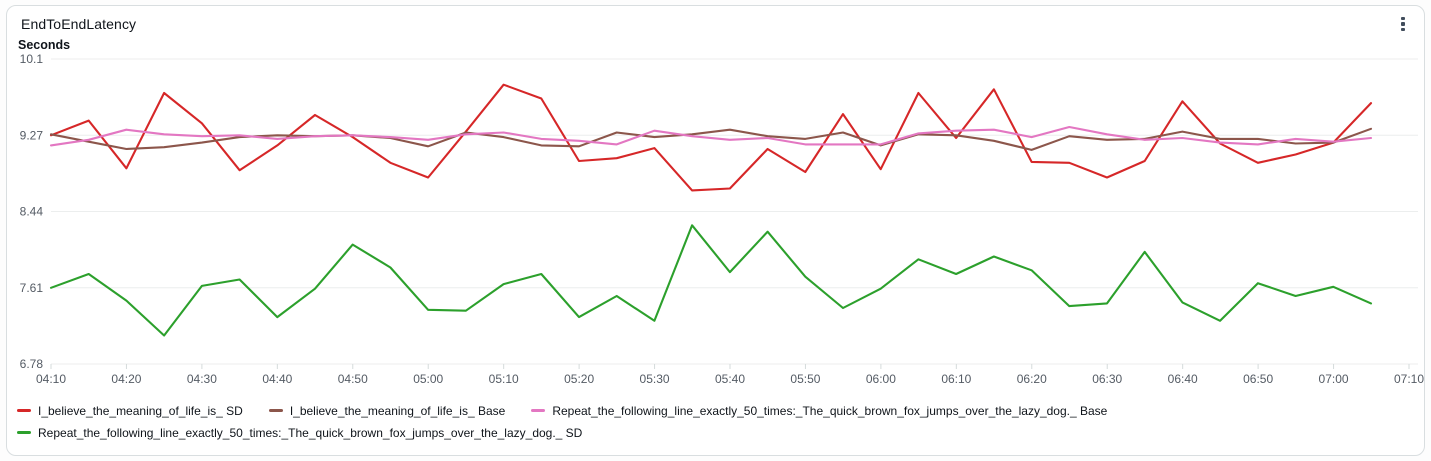 The image size is (1431, 461). What do you see at coordinates (1334, 379) in the screenshot?
I see `x-axis-tick-label: 07:00` at bounding box center [1334, 379].